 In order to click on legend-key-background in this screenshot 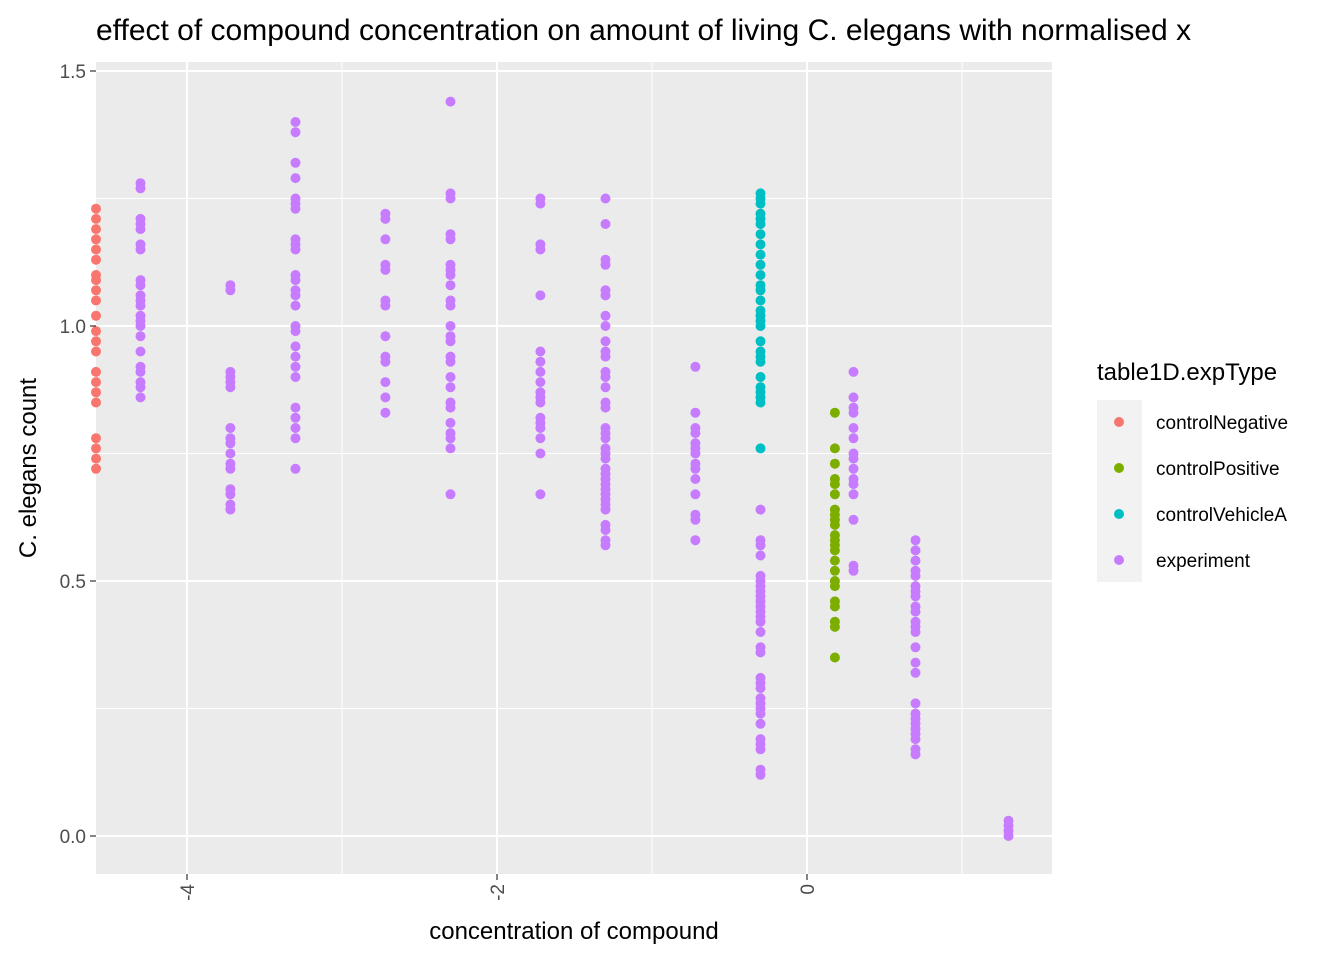, I will do `click(1119, 491)`.